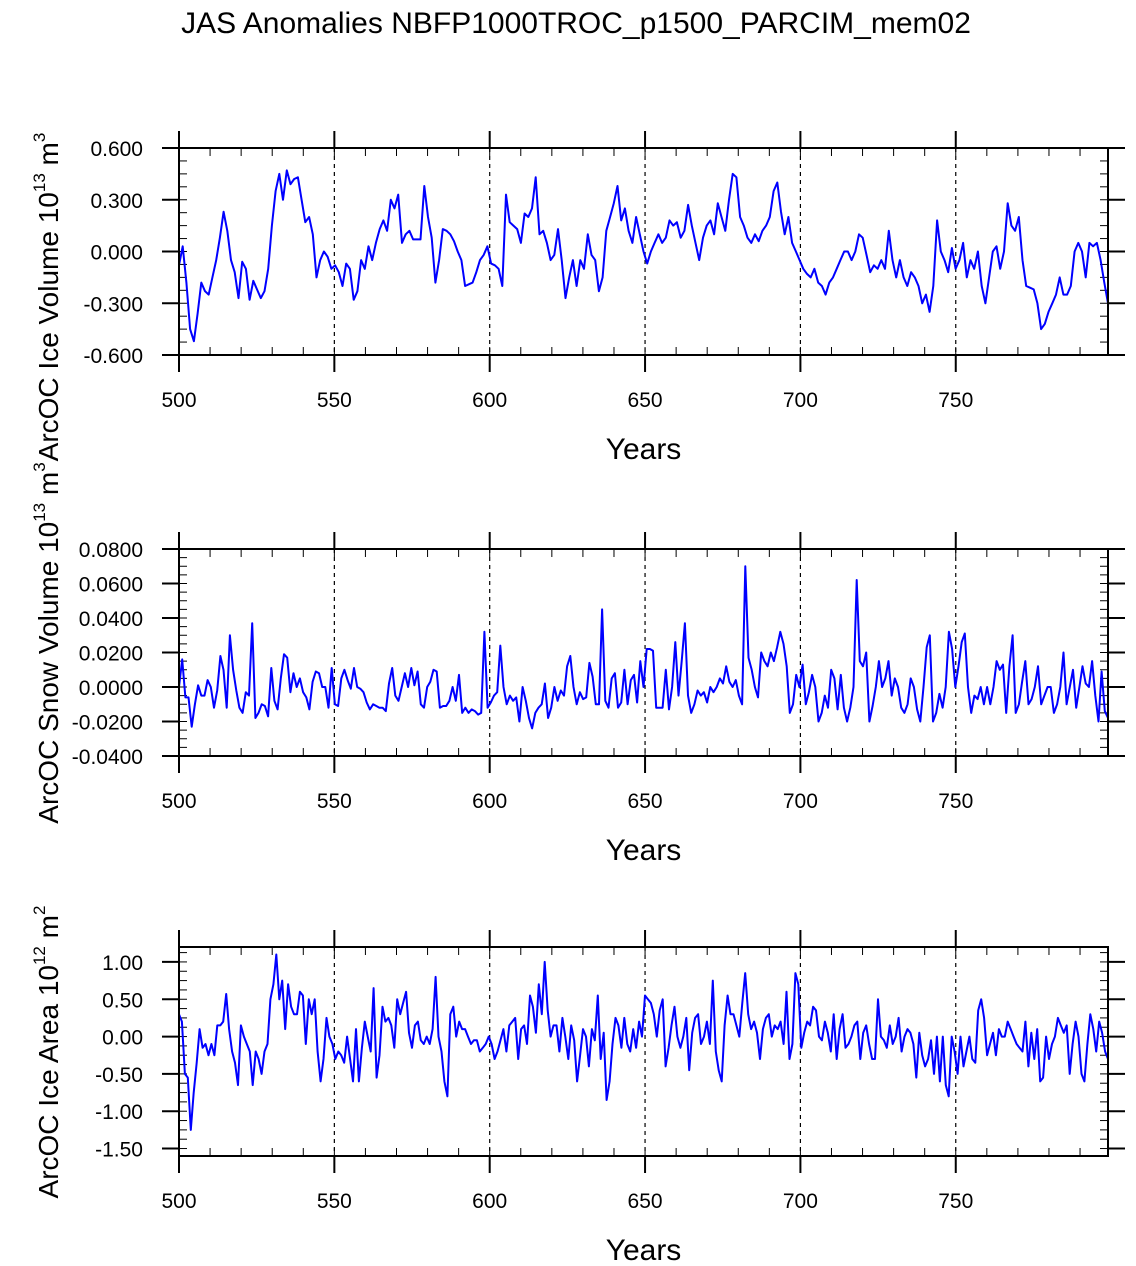 This screenshot has width=1136, height=1266. I want to click on y-tick-label: 0.0200, so click(111, 654).